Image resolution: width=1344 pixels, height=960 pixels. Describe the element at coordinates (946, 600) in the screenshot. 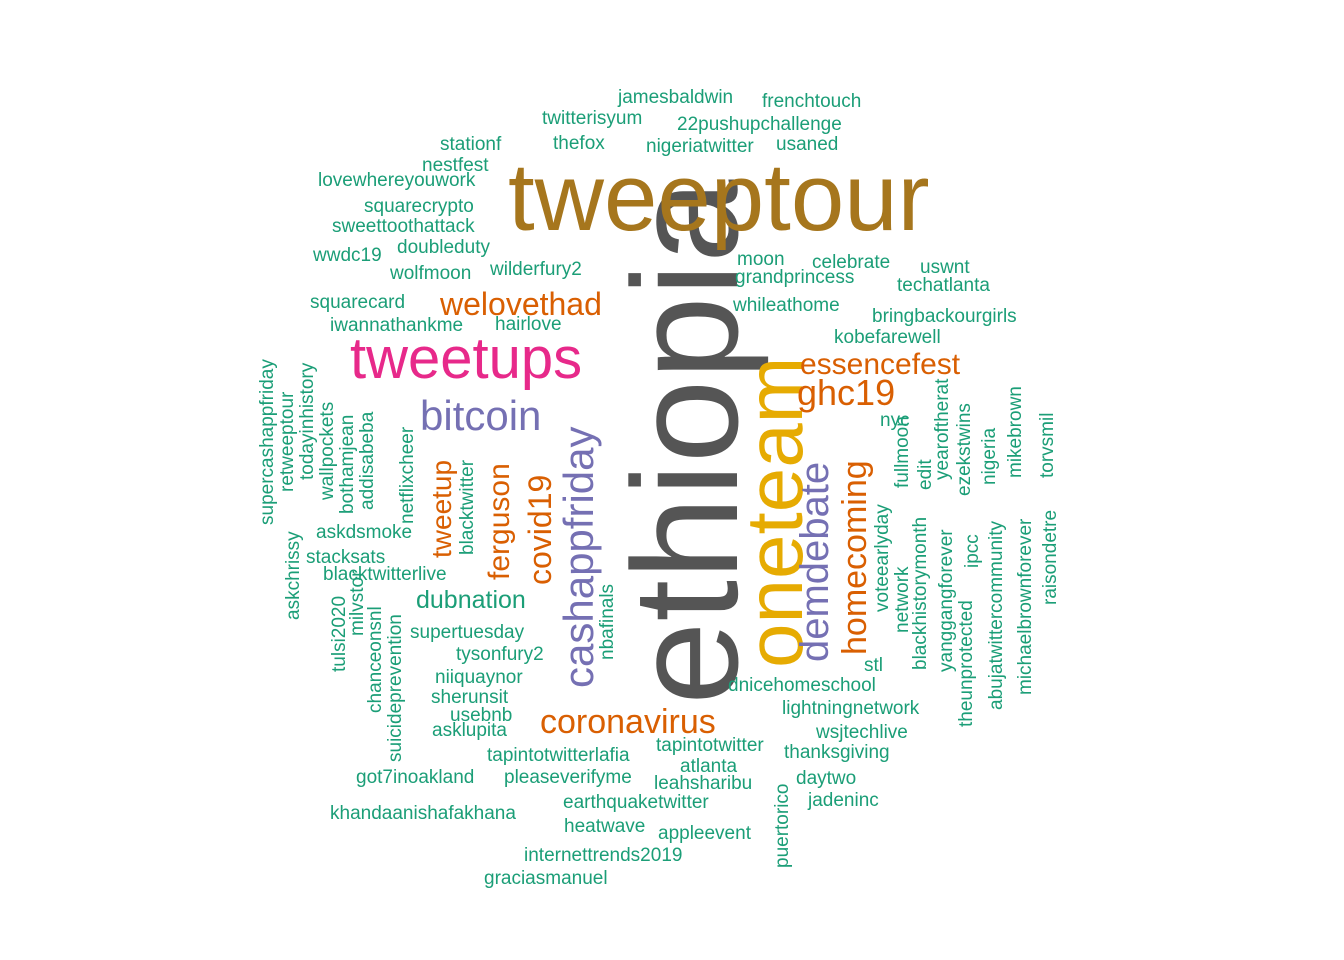

I see `word-yanggangforever: yanggangforever` at that location.